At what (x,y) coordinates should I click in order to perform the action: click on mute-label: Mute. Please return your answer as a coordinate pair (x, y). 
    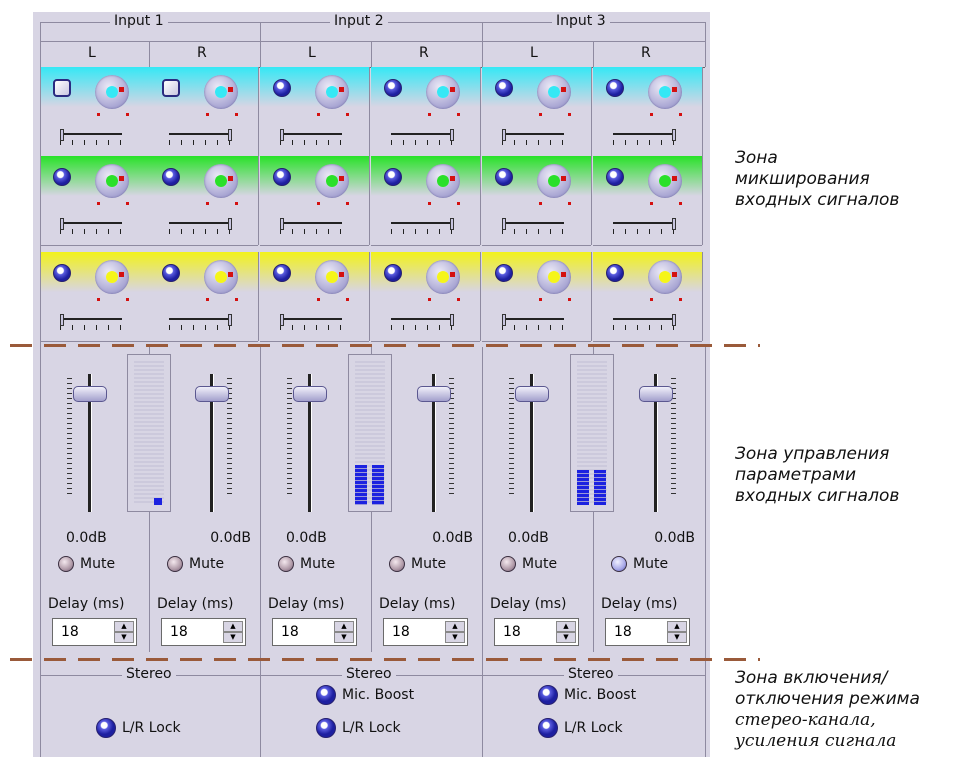
    Looking at the image, I should click on (98, 564).